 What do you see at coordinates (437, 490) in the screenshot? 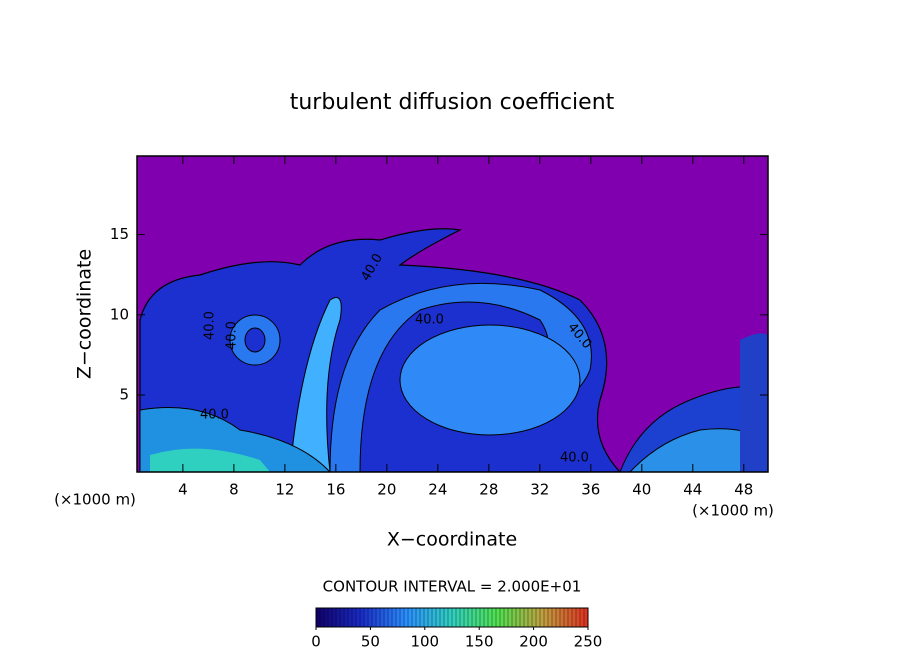
I see `x-tick-label: 24` at bounding box center [437, 490].